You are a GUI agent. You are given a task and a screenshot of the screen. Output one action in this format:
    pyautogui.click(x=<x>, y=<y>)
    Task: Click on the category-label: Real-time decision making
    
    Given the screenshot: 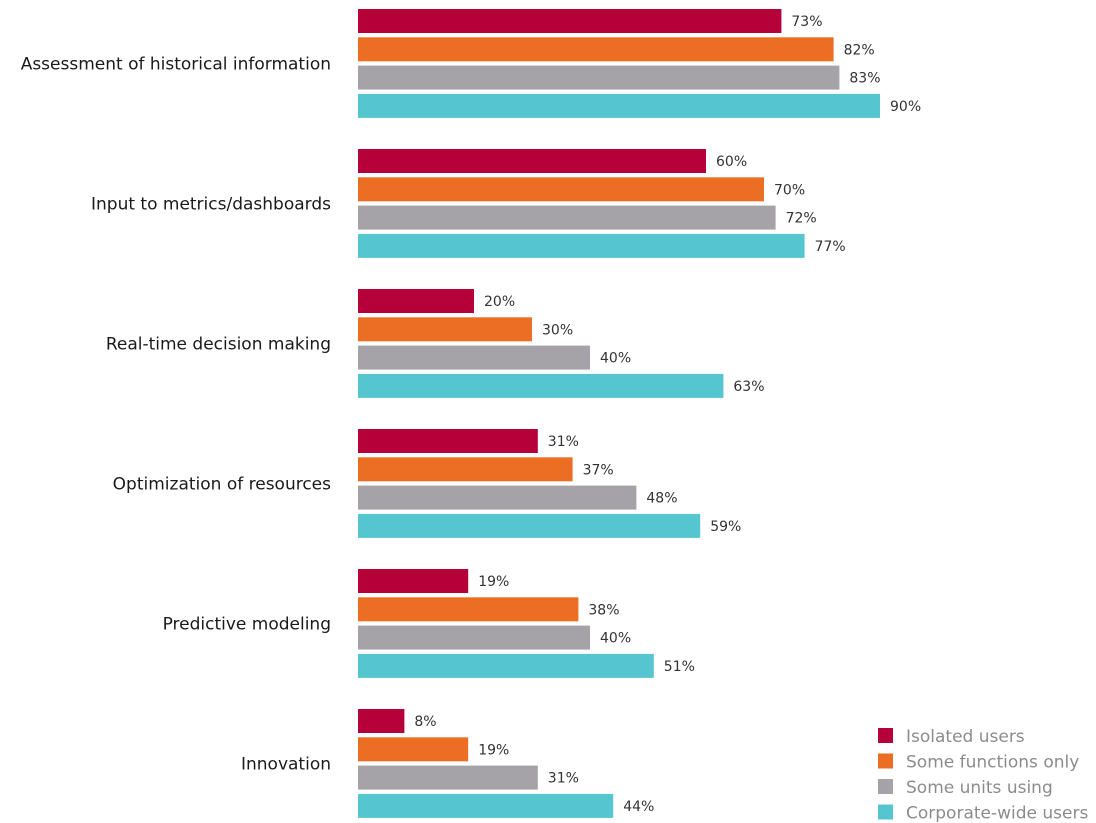 What is the action you would take?
    pyautogui.click(x=218, y=344)
    